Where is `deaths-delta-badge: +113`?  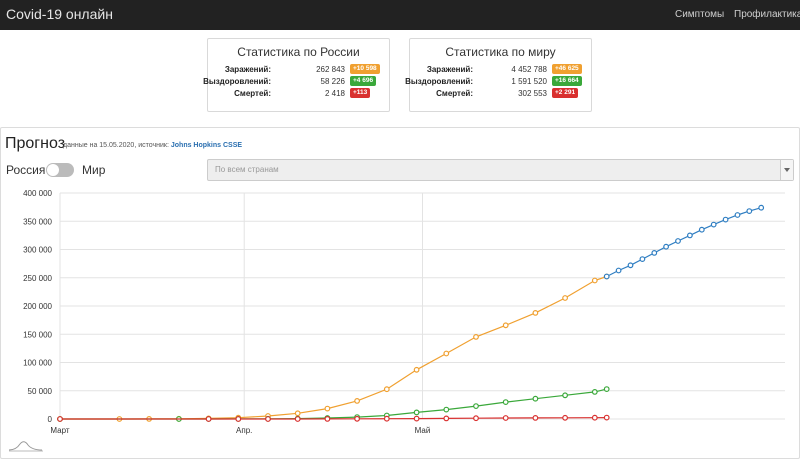 deaths-delta-badge: +113 is located at coordinates (360, 93).